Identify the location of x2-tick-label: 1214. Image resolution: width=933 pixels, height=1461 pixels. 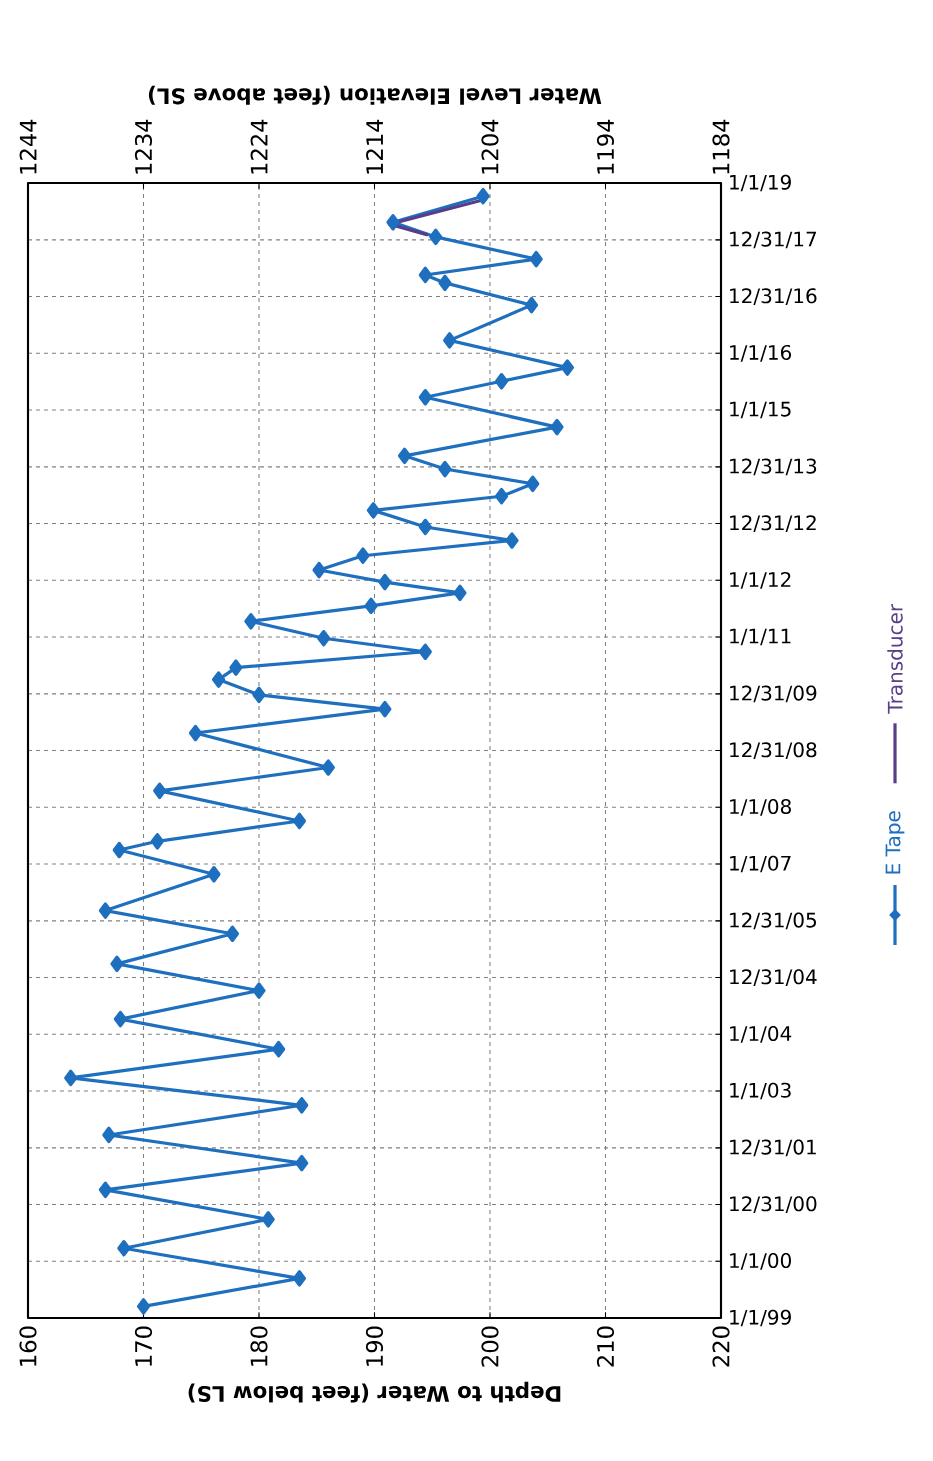
(374, 146).